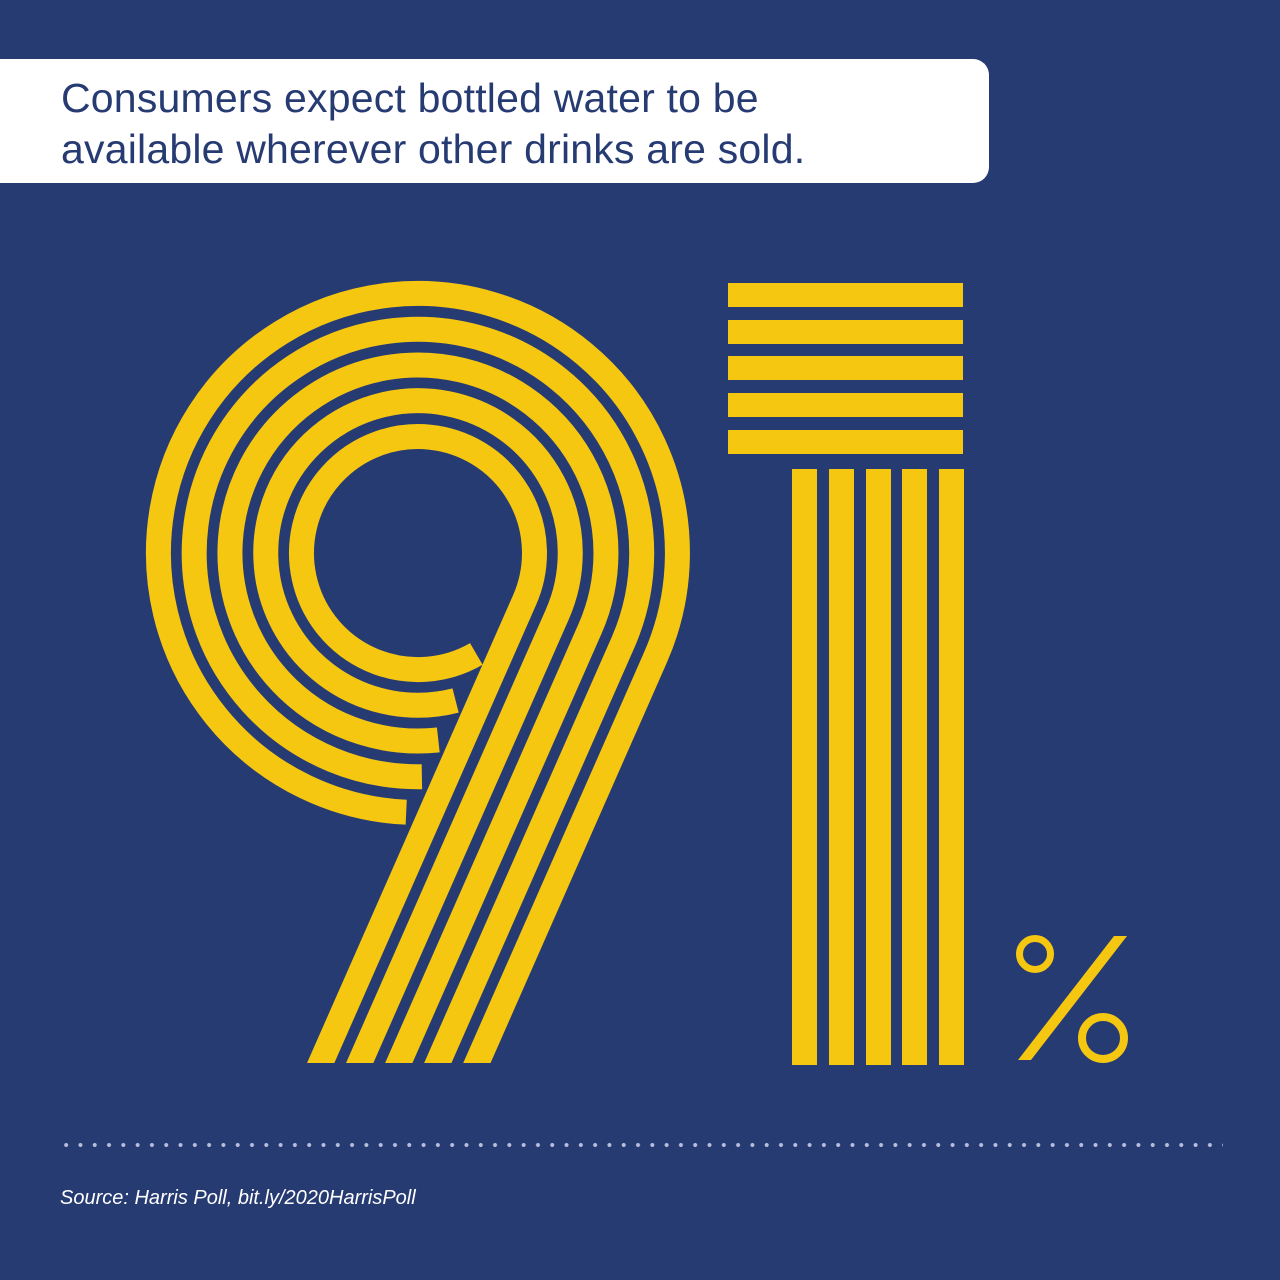 This screenshot has height=1280, width=1280. What do you see at coordinates (845, 405) in the screenshot?
I see `one-bar-h4` at bounding box center [845, 405].